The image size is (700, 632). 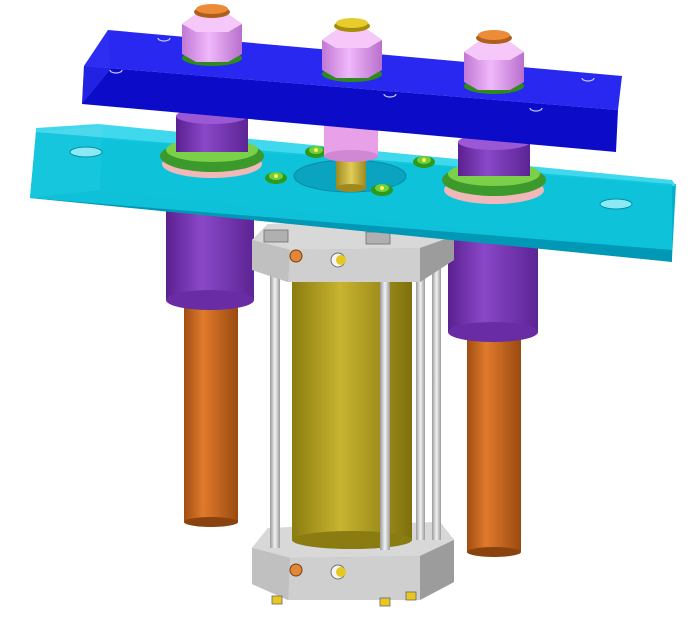 I want to click on copper-rod-right, so click(x=494, y=443).